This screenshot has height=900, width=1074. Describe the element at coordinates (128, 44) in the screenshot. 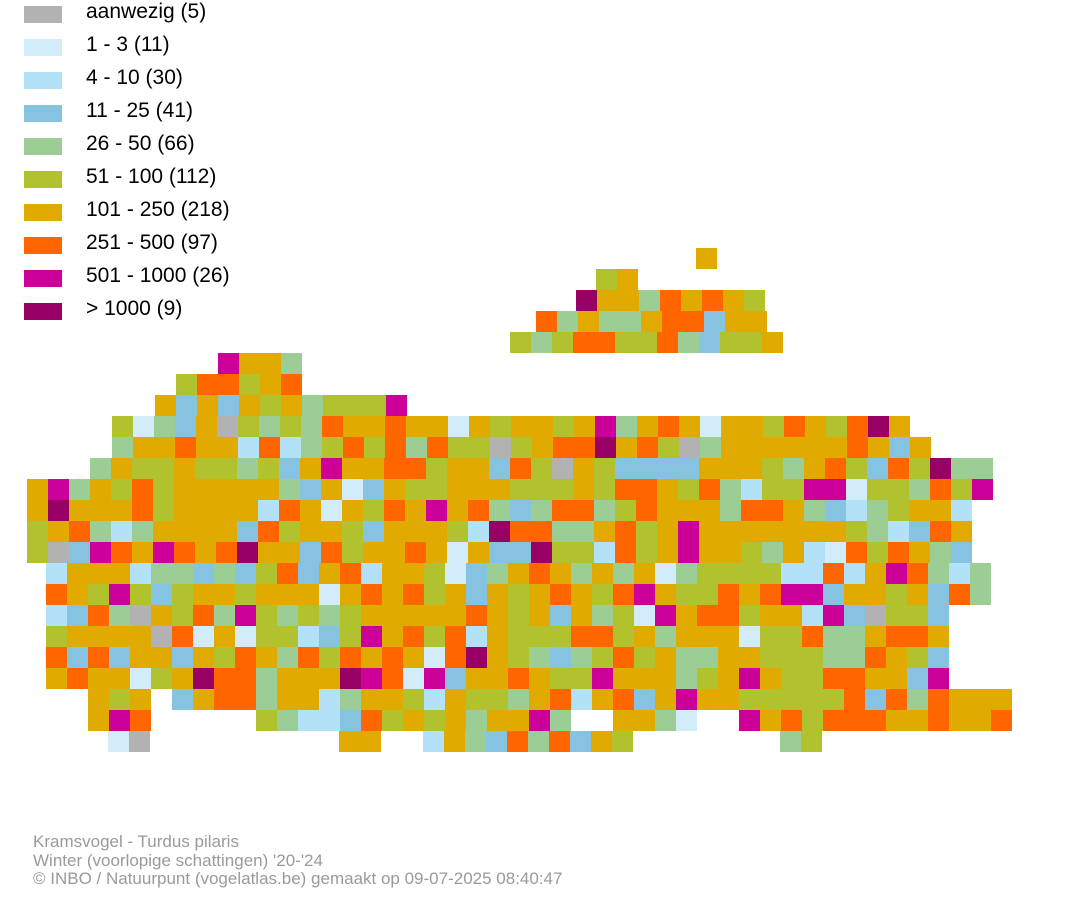

I see `legend-label: 1 - 3 (11)` at that location.